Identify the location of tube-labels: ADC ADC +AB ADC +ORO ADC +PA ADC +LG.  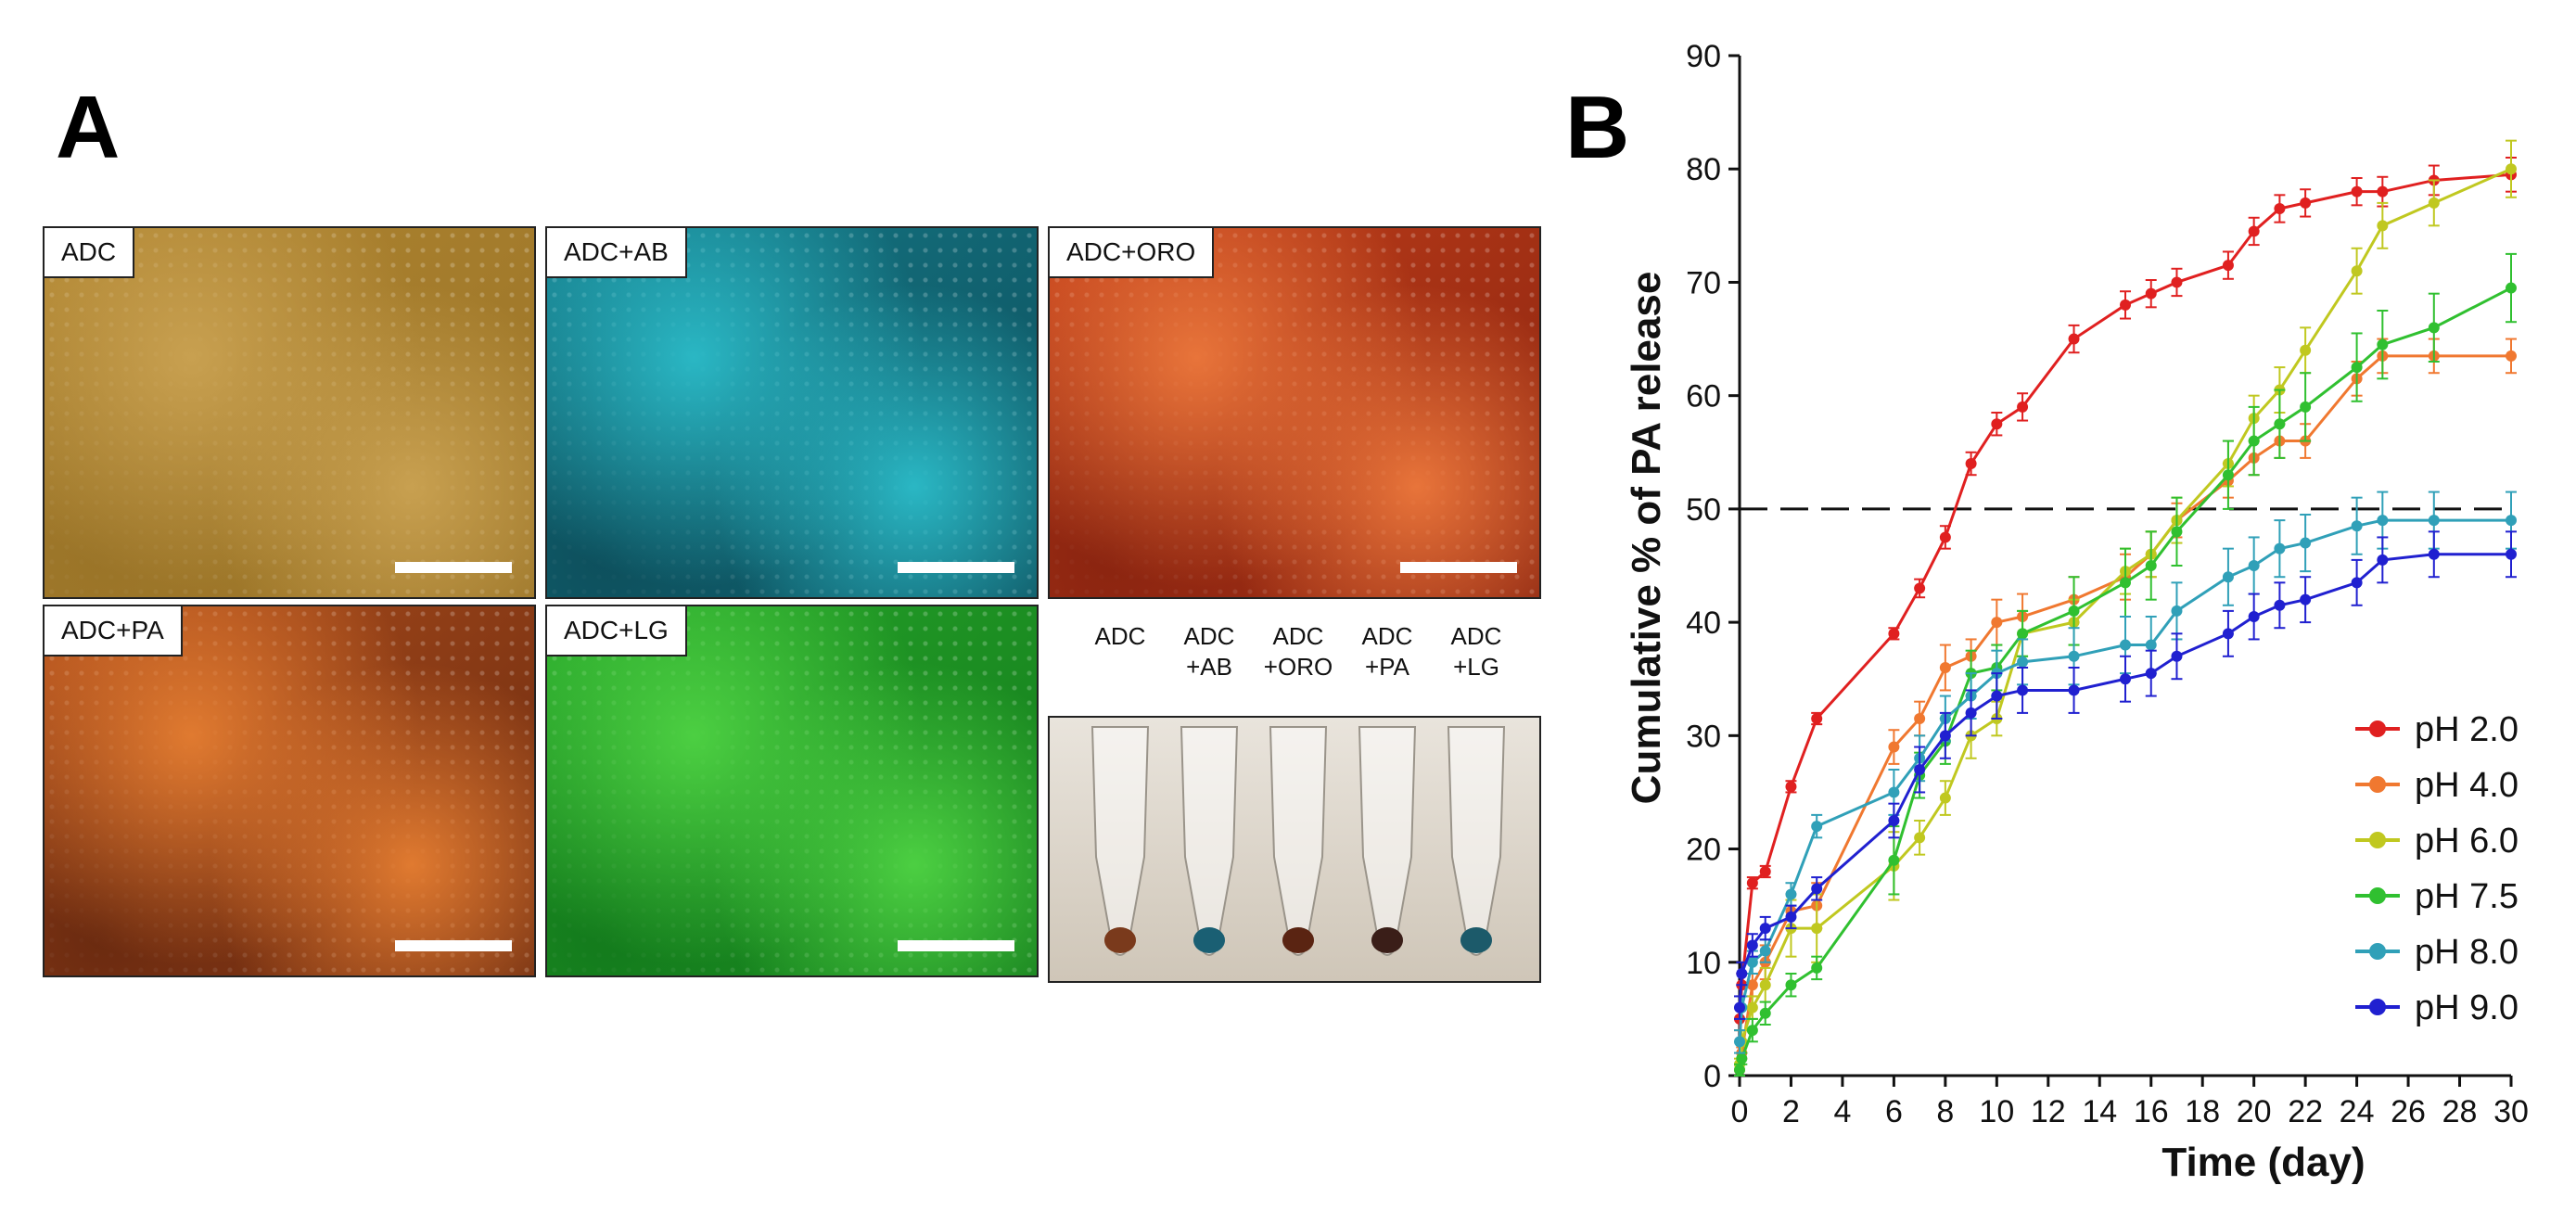
(1294, 663).